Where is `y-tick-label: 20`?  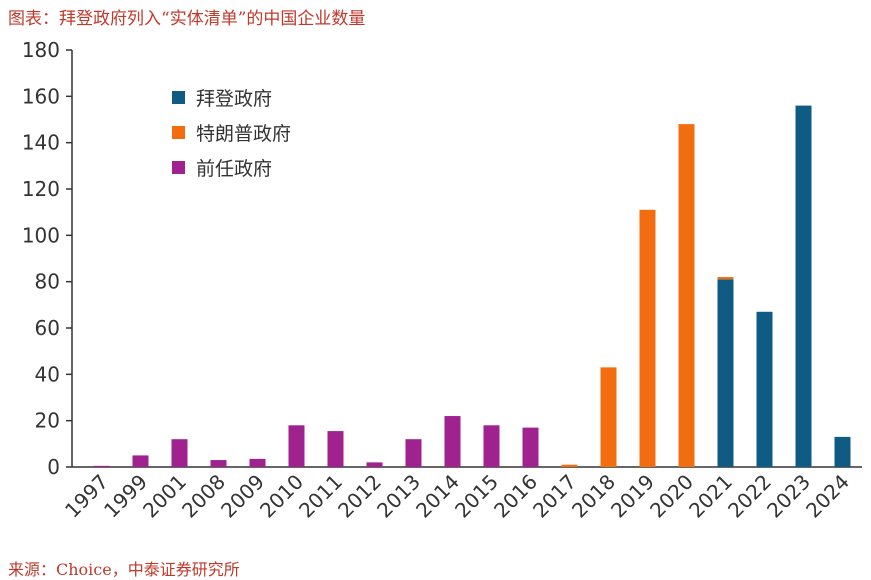
y-tick-label: 20 is located at coordinates (47, 421).